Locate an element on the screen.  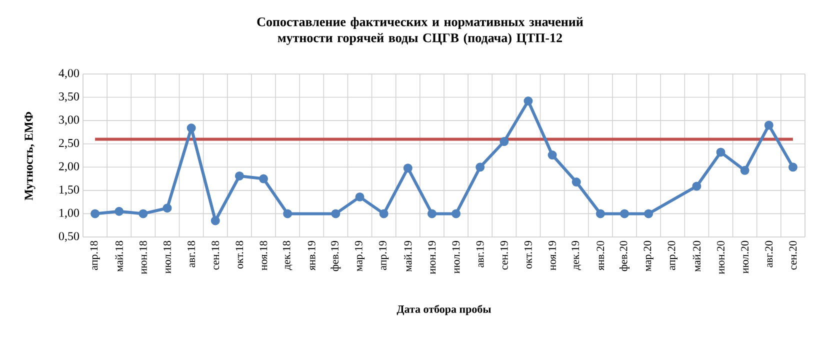
y-tick-label: 0,50 is located at coordinates (69, 237).